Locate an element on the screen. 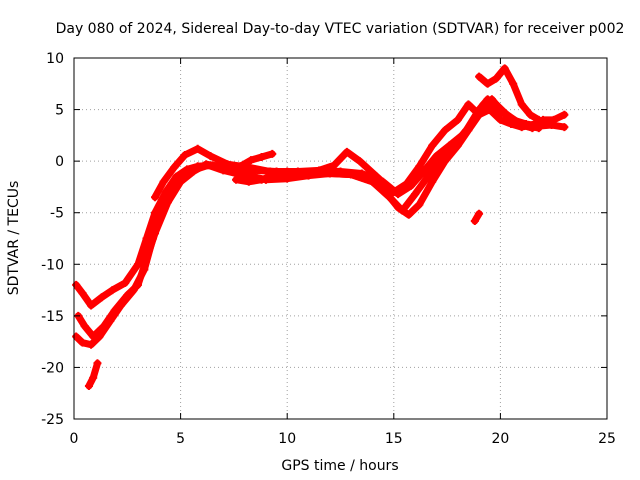 The width and height of the screenshot is (640, 480). y-tick-label: 0 is located at coordinates (59, 162).